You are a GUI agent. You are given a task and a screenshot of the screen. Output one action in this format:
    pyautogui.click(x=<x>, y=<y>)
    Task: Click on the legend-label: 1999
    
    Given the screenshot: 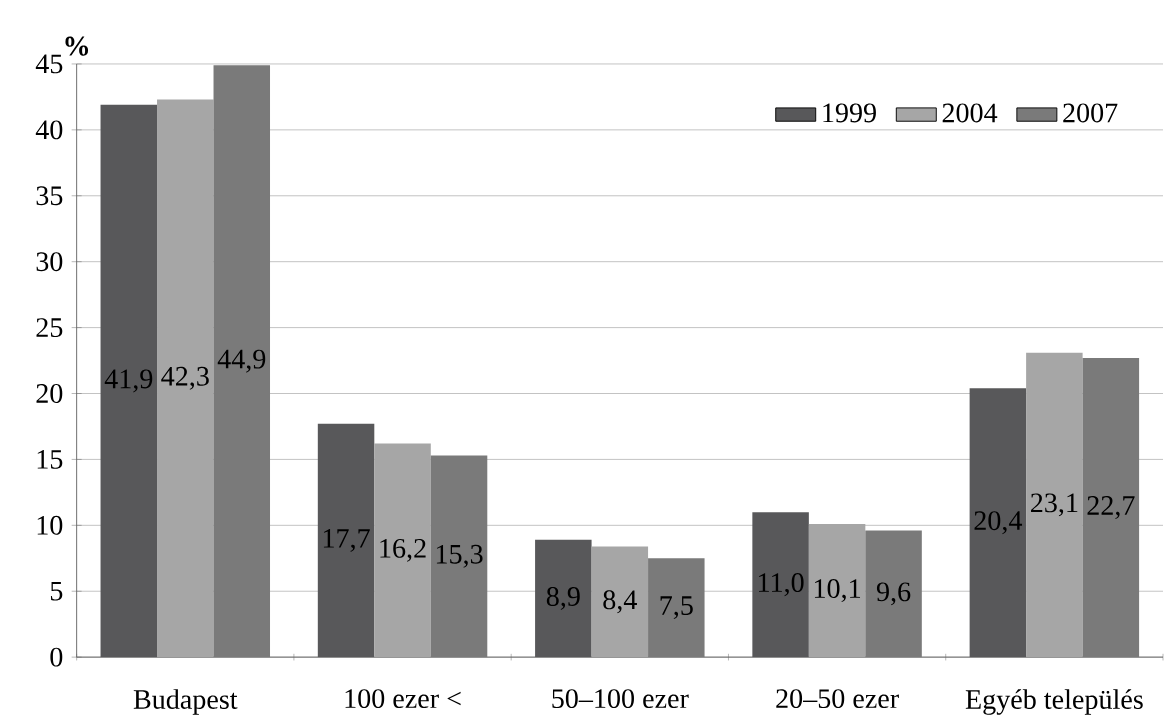 What is the action you would take?
    pyautogui.click(x=849, y=113)
    